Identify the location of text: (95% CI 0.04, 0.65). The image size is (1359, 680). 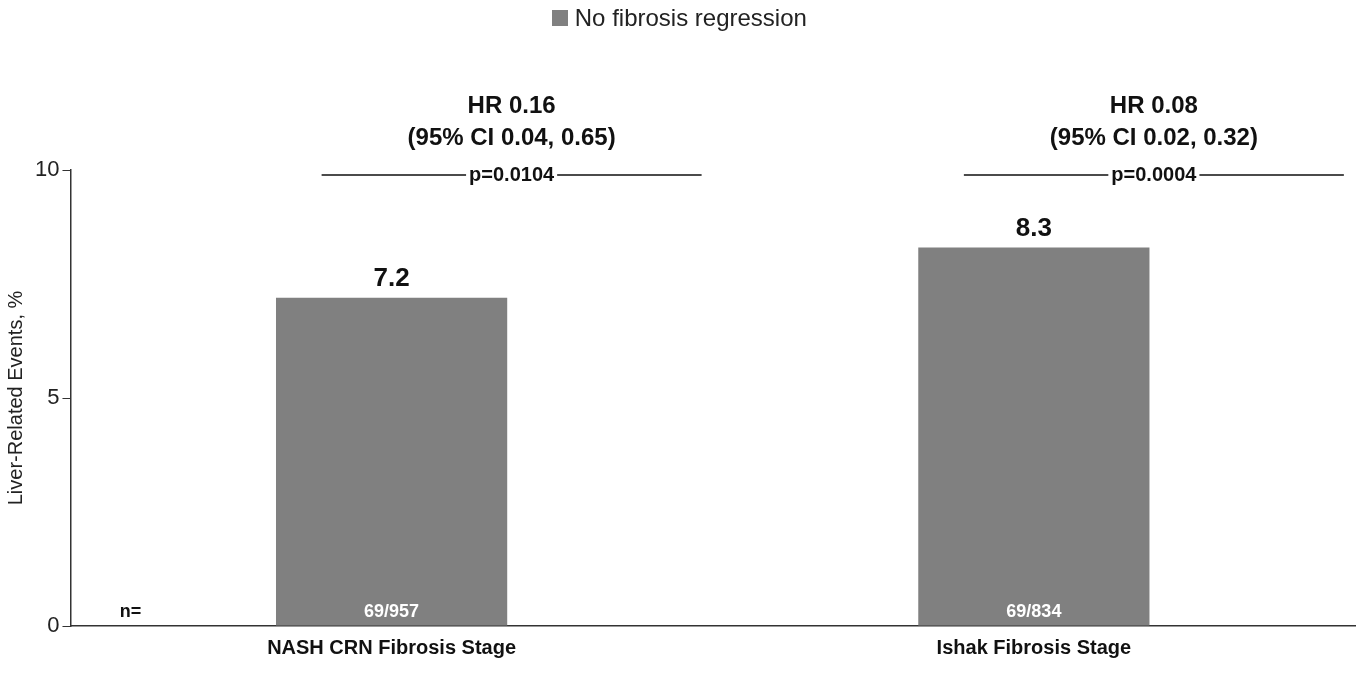
(511, 136).